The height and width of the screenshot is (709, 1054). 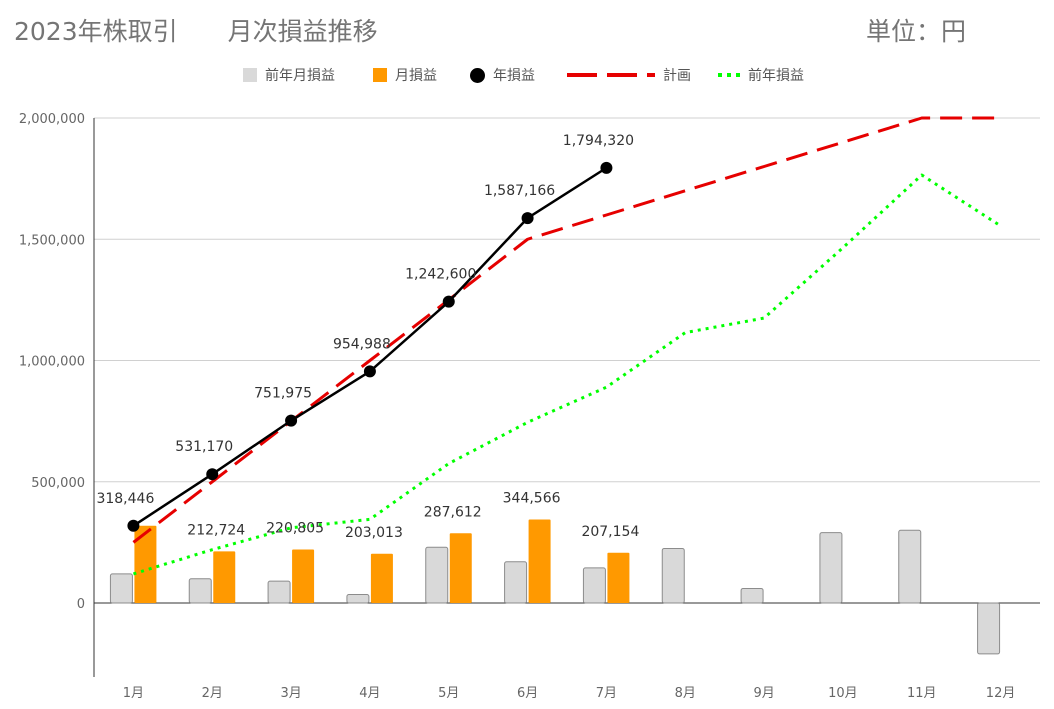 I want to click on legend-item-year: 年損益, so click(x=502, y=75).